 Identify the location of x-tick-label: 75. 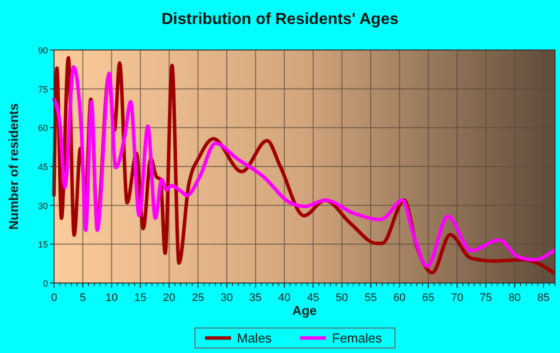
(486, 298).